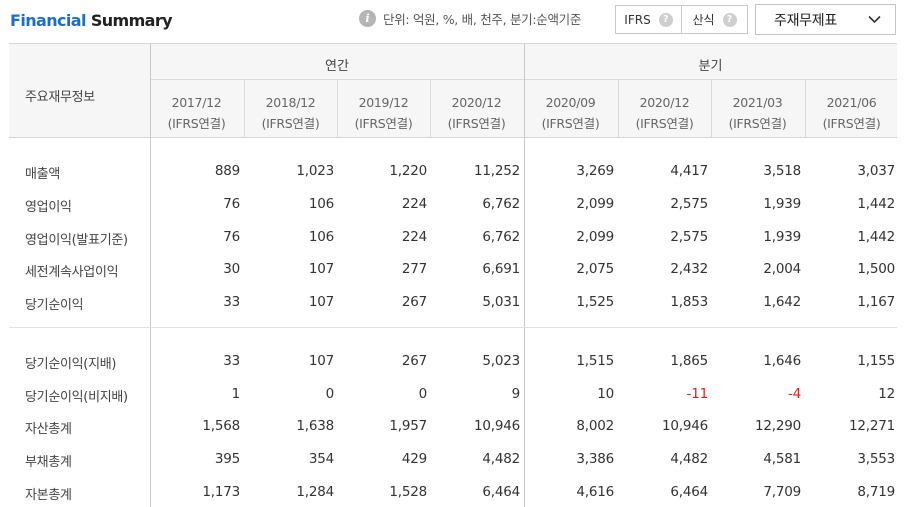  I want to click on value-cell: 10, so click(605, 394).